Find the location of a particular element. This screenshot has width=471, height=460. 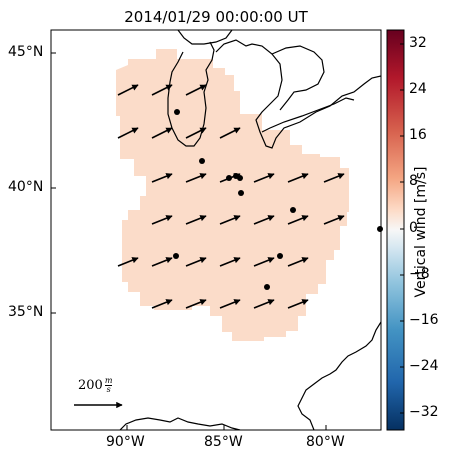

reference-arrow-label: 200 m s is located at coordinates (95, 385).